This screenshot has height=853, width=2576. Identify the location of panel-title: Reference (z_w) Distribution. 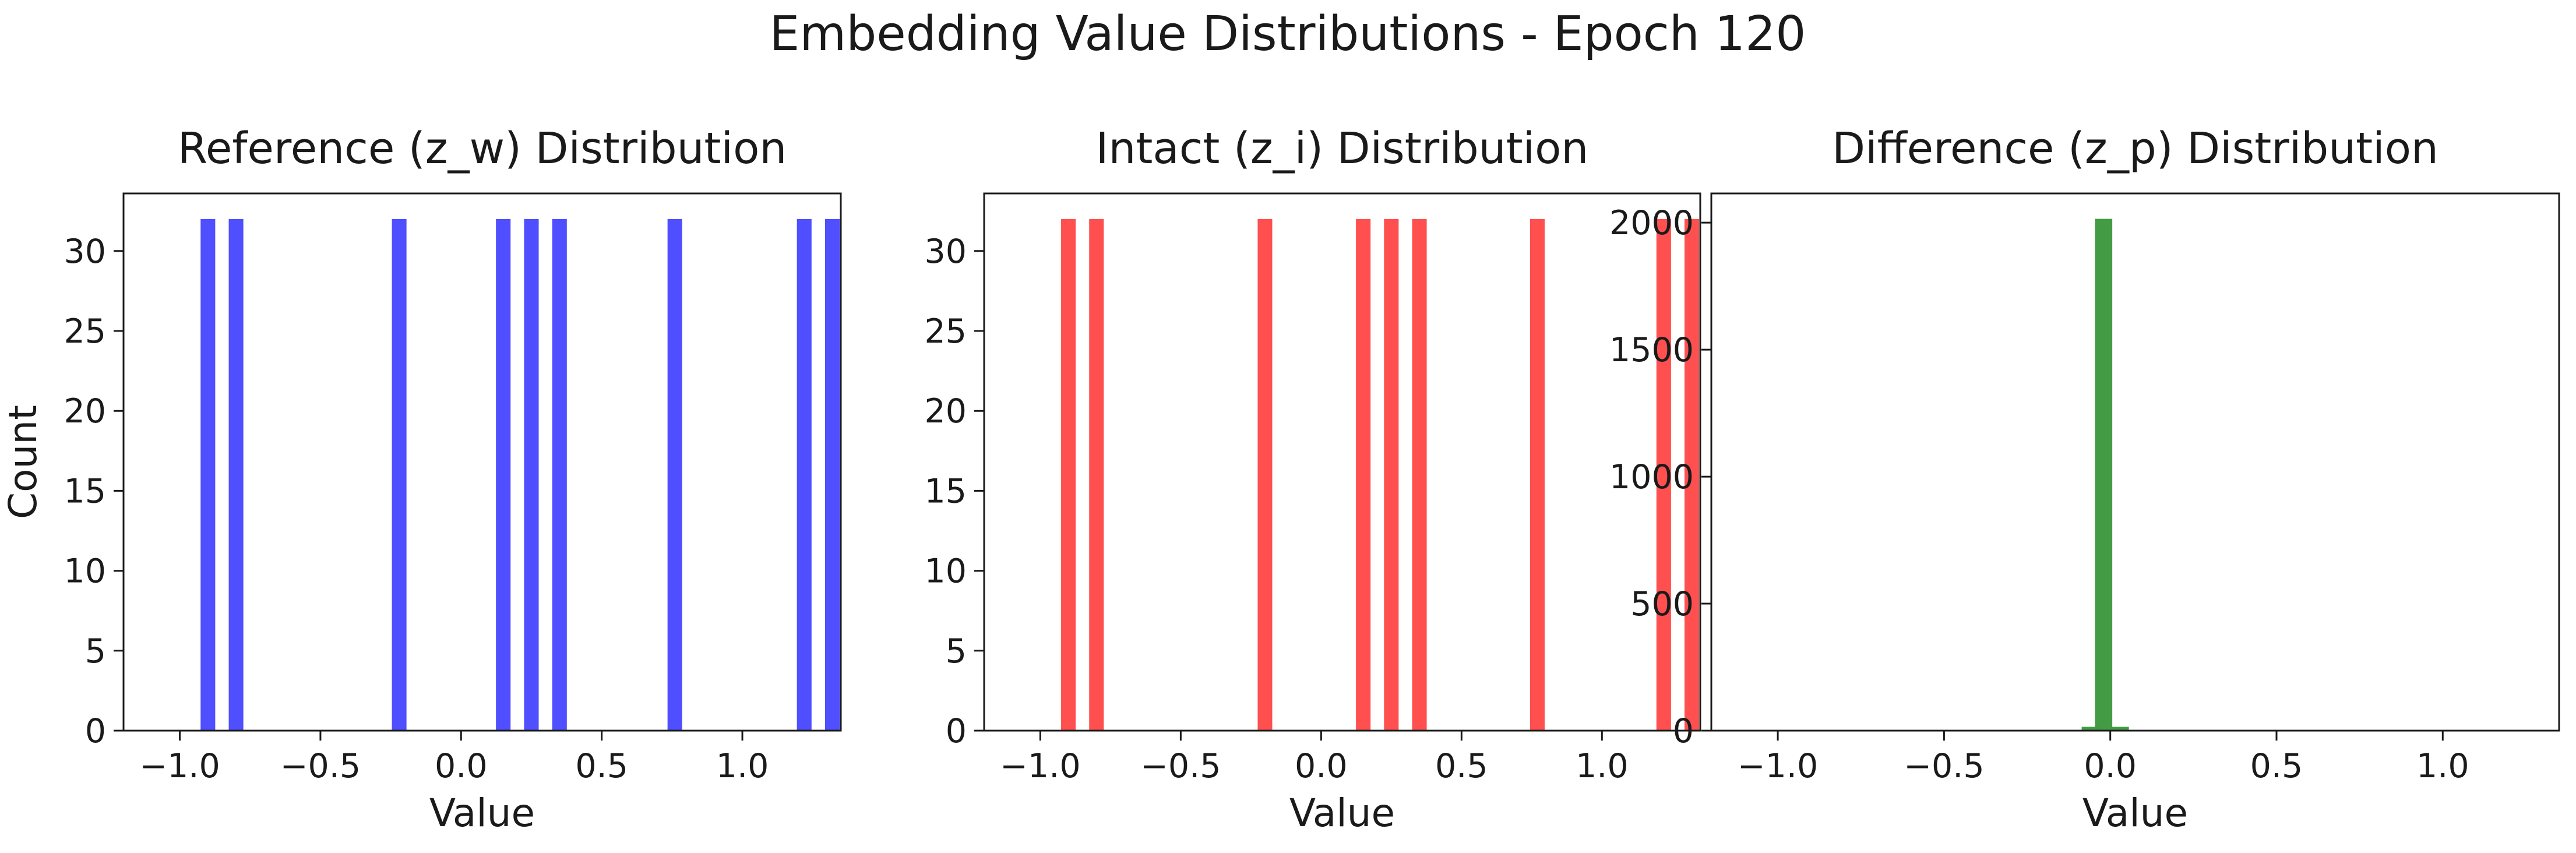
(482, 149).